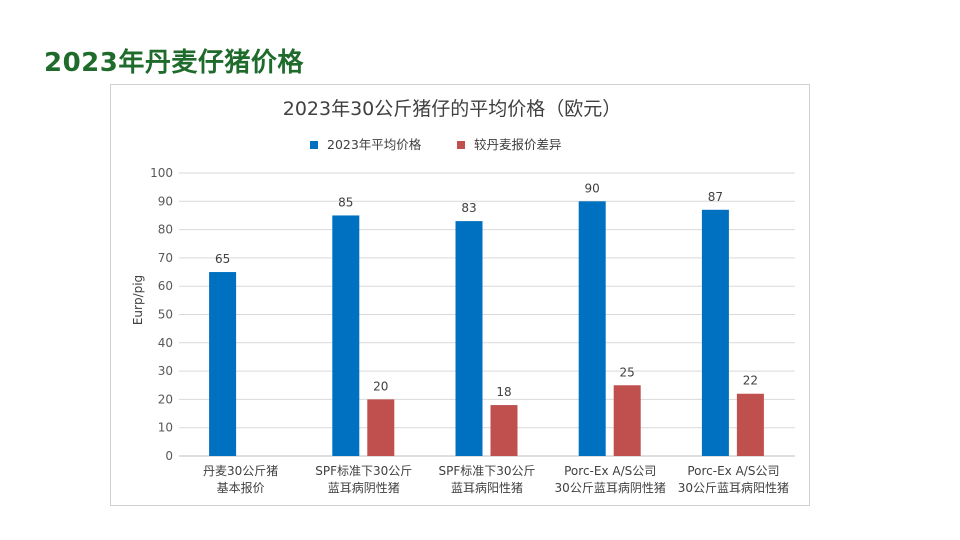  What do you see at coordinates (503, 392) in the screenshot?
I see `data-label: 18` at bounding box center [503, 392].